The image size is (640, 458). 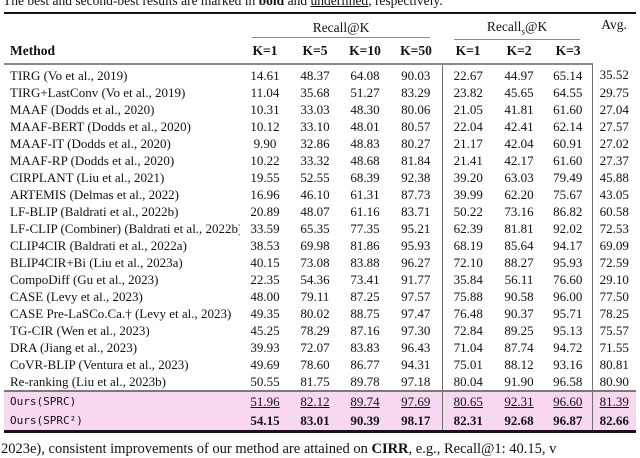 What do you see at coordinates (416, 52) in the screenshot?
I see `col-header-recall-k50: K=50` at bounding box center [416, 52].